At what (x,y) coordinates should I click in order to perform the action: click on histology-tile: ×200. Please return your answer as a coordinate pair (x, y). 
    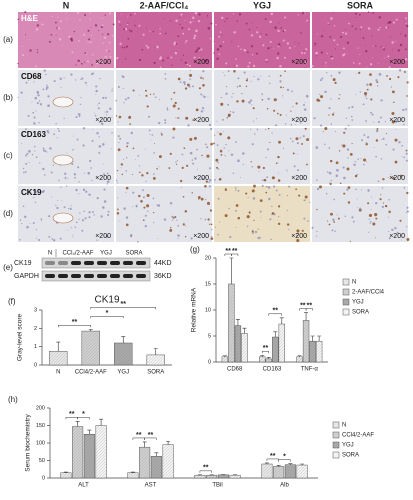
    Looking at the image, I should click on (360, 98).